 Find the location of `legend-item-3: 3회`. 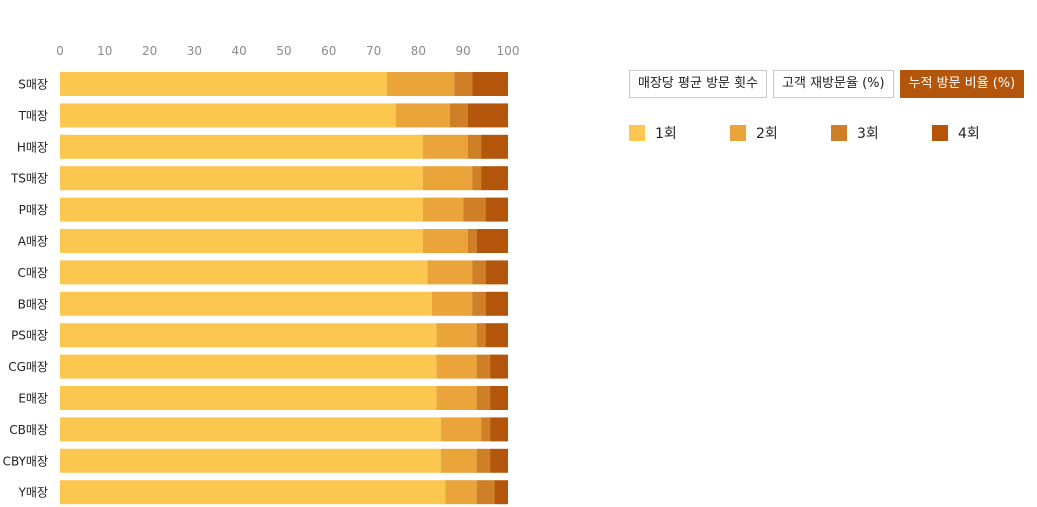

legend-item-3: 3회 is located at coordinates (881, 133).